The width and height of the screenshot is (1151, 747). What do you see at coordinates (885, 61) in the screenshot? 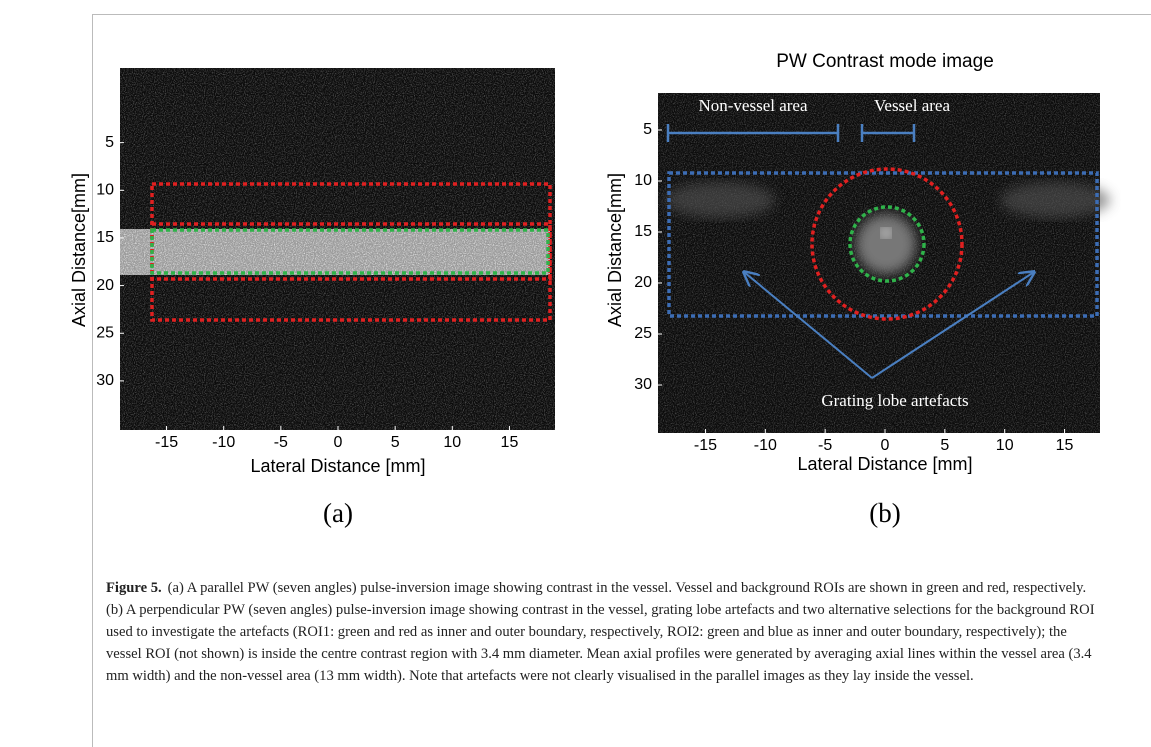
I see `panel-title: PW Contrast mode image` at bounding box center [885, 61].